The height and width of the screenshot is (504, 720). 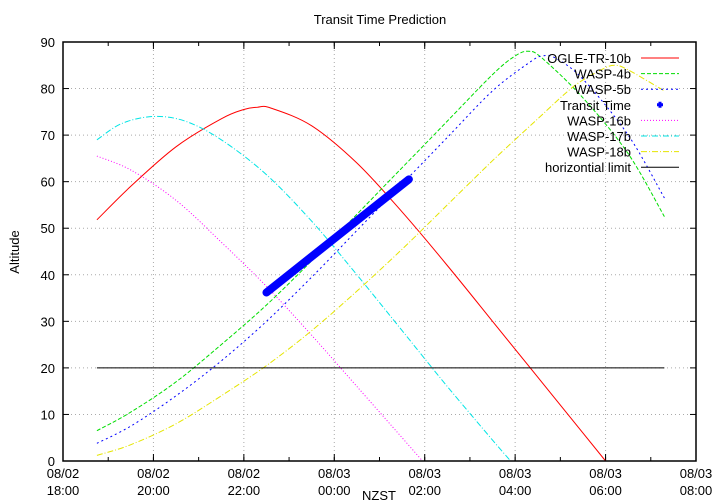 I want to click on chart-title: Transit Time Prediction, so click(x=380, y=19).